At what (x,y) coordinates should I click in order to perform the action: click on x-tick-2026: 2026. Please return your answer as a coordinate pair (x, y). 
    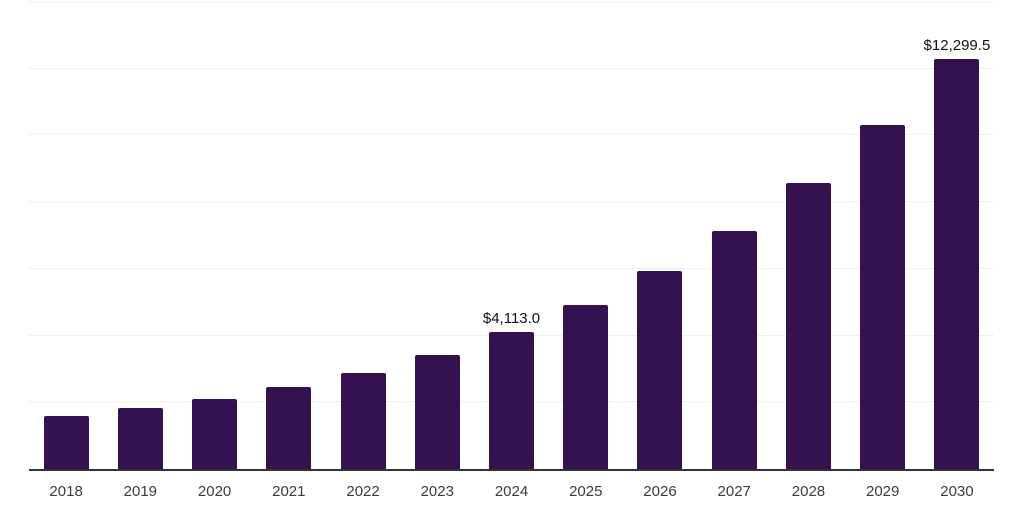
    Looking at the image, I should click on (660, 491).